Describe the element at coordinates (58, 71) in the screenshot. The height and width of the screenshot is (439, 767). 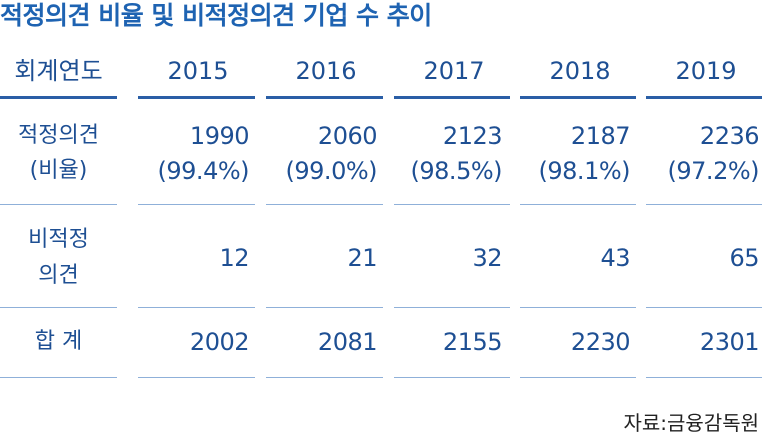
I see `header-fiscal-year-label: 회계연도` at that location.